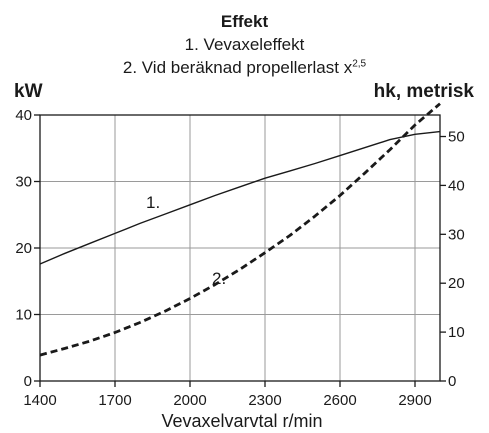  What do you see at coordinates (241, 421) in the screenshot?
I see `x-axis-label: Vevaxelvarvtal r/min` at bounding box center [241, 421].